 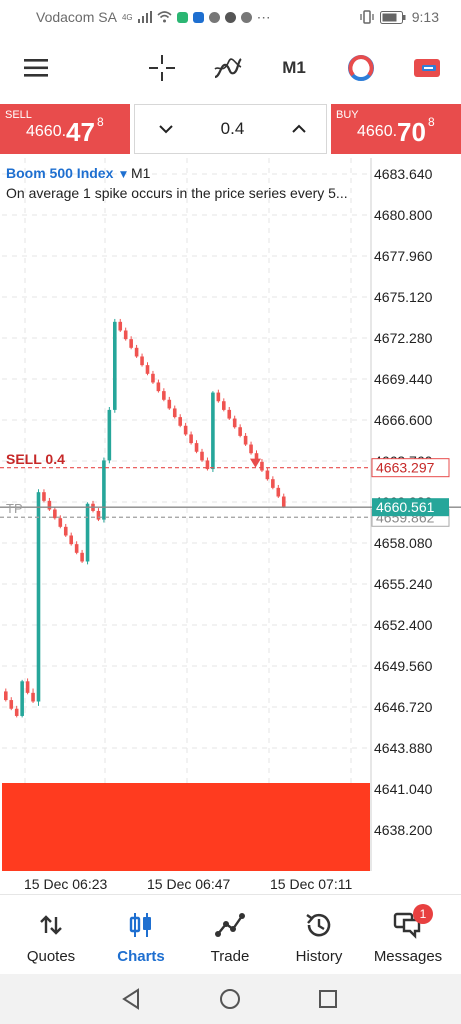 What do you see at coordinates (123, 175) in the screenshot?
I see `symbol-dropdown-icon: ▼` at bounding box center [123, 175].